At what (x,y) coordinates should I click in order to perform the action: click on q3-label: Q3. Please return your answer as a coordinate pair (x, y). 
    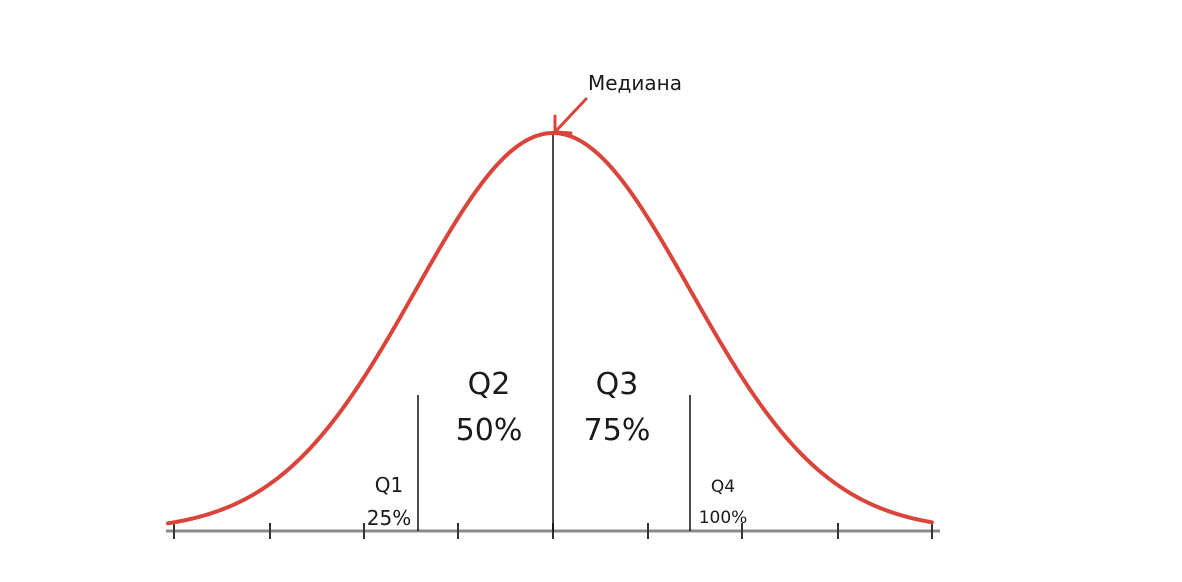
    Looking at the image, I should click on (617, 384).